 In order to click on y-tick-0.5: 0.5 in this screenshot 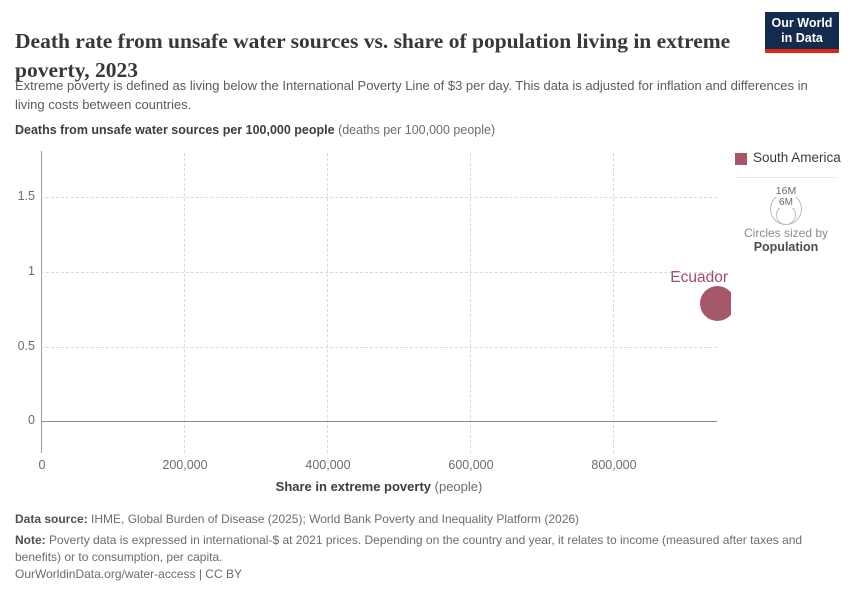, I will do `click(26, 346)`.